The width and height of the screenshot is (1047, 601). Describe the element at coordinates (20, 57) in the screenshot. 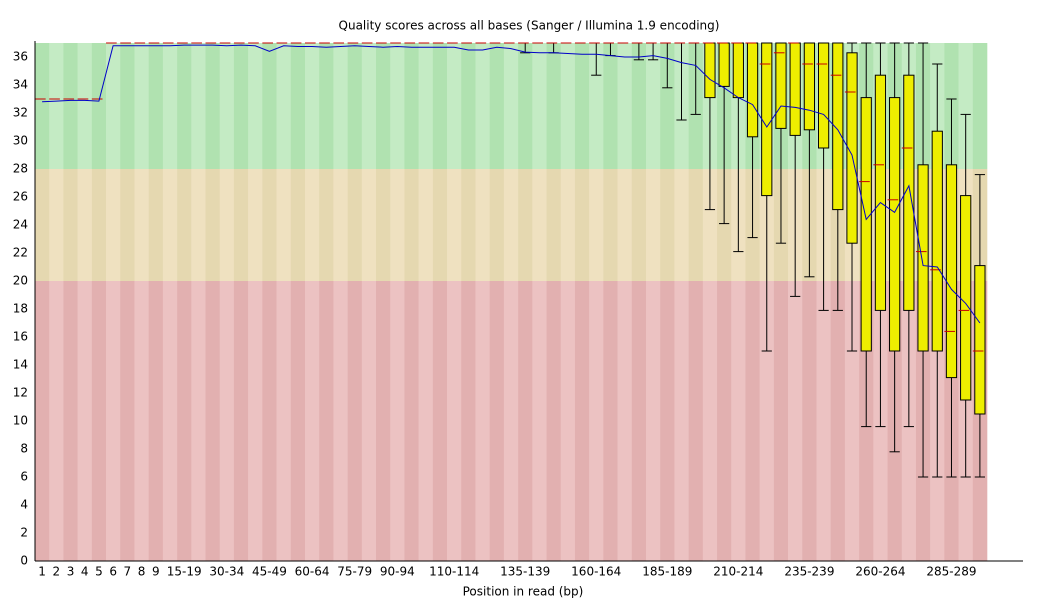

I see `y-tick-label: 36` at that location.